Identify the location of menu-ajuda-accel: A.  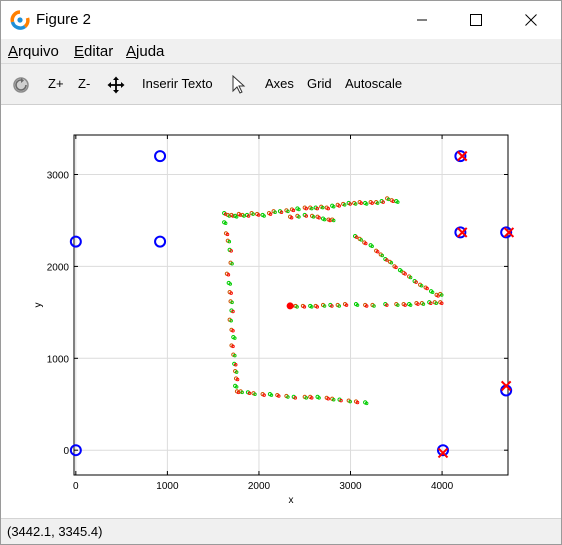
(131, 51).